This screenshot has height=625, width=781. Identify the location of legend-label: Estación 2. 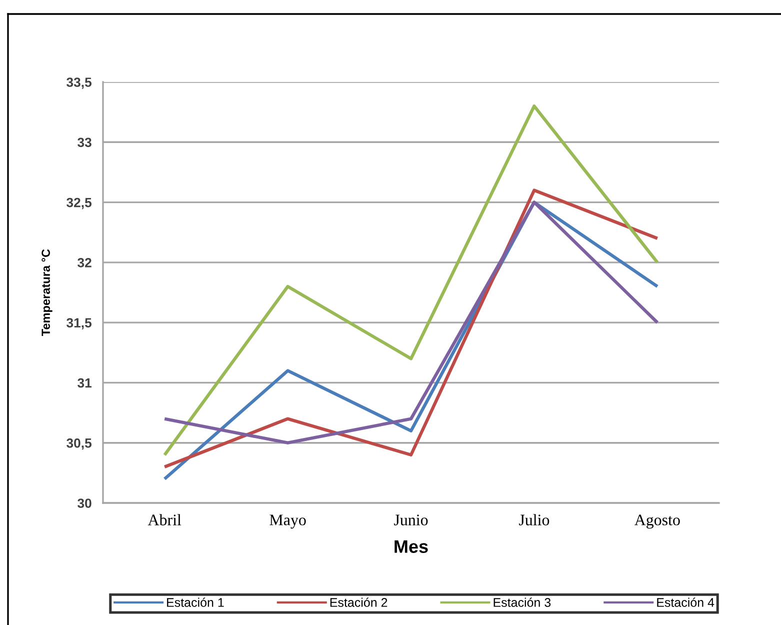
(359, 602).